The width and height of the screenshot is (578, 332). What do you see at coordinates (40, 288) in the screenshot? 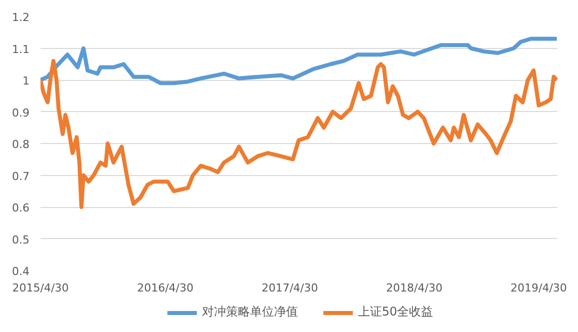
I see `x-tick-label: 2015/4/30` at bounding box center [40, 288].